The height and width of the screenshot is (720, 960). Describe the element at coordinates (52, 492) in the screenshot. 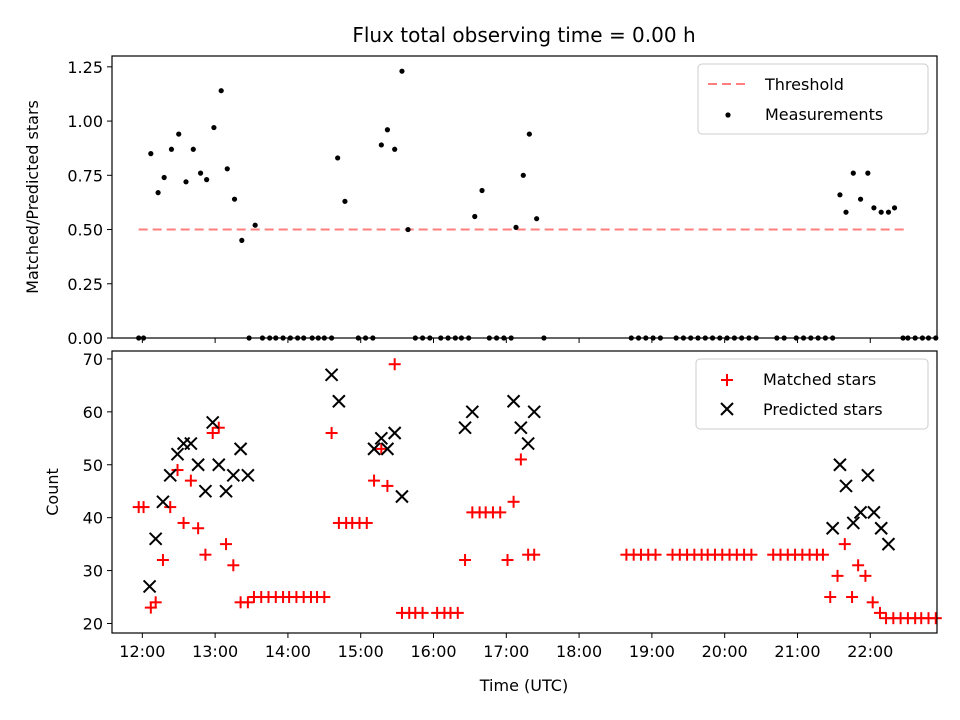

I see `bottom-y-axis-label: Count` at that location.